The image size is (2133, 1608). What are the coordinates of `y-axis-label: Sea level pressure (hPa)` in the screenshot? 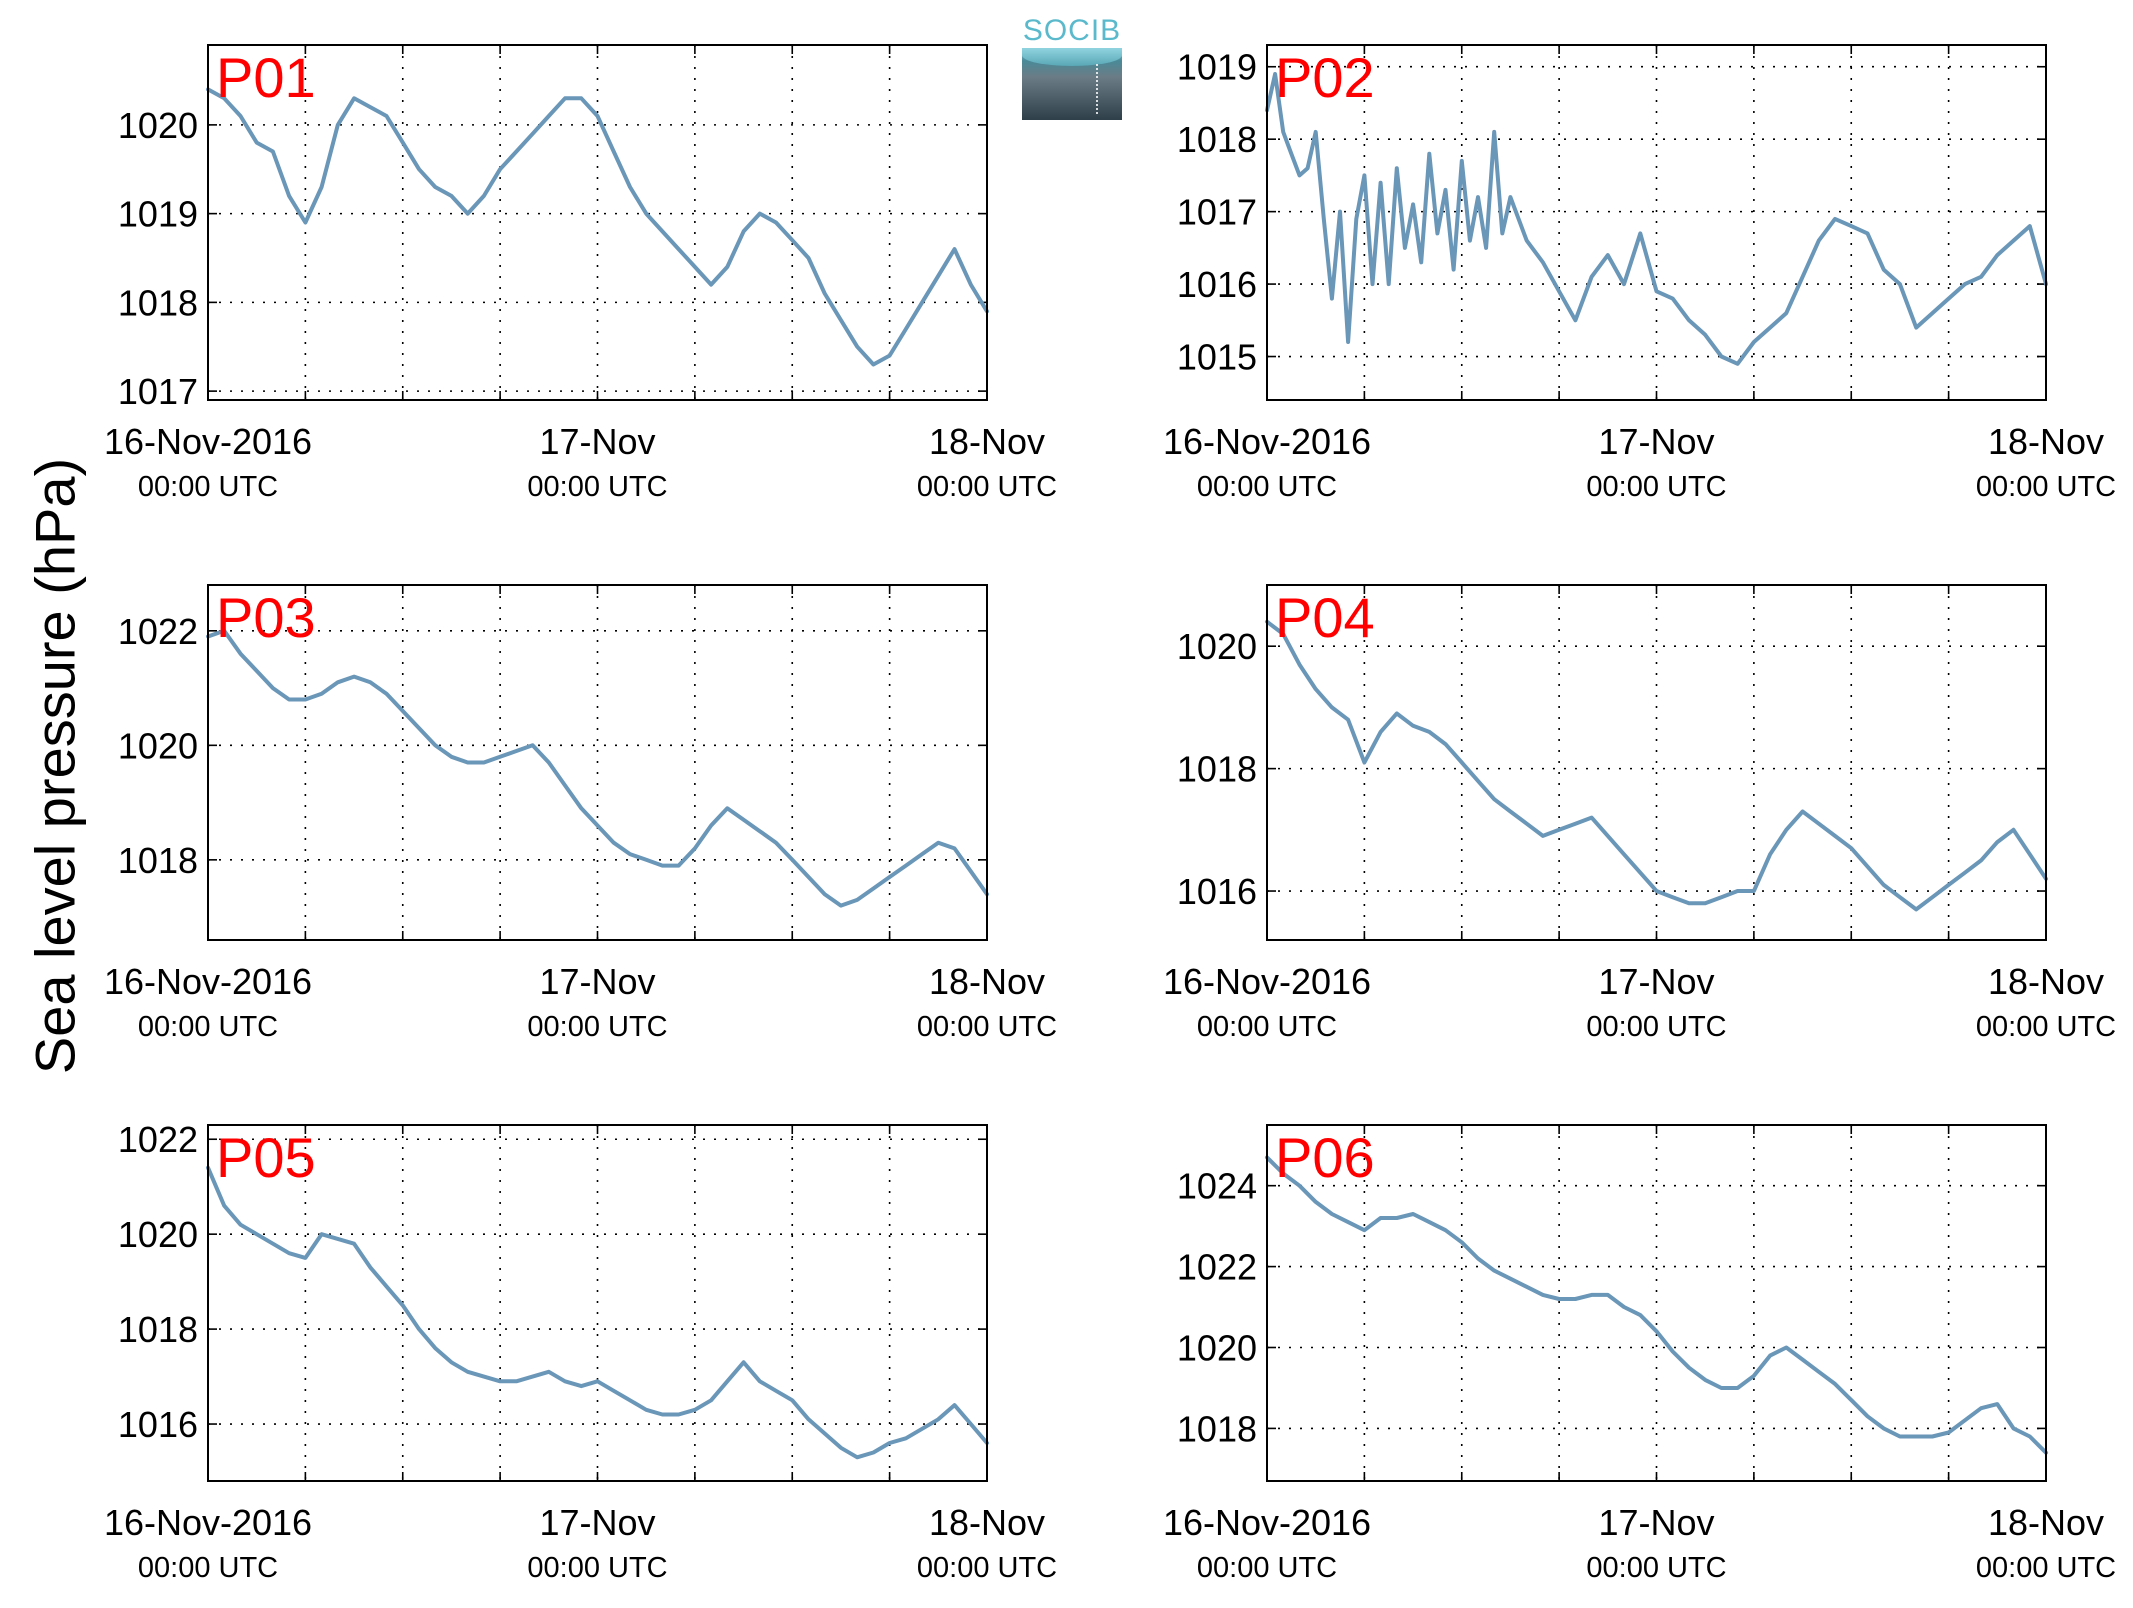 It's located at (55, 766).